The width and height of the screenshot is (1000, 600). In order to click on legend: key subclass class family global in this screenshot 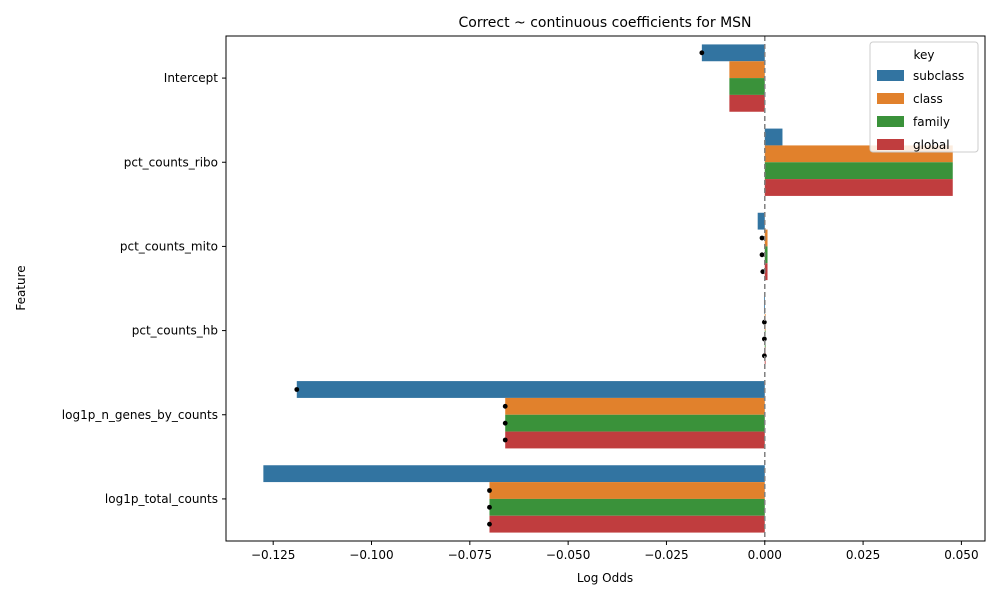, I will do `click(924, 97)`.